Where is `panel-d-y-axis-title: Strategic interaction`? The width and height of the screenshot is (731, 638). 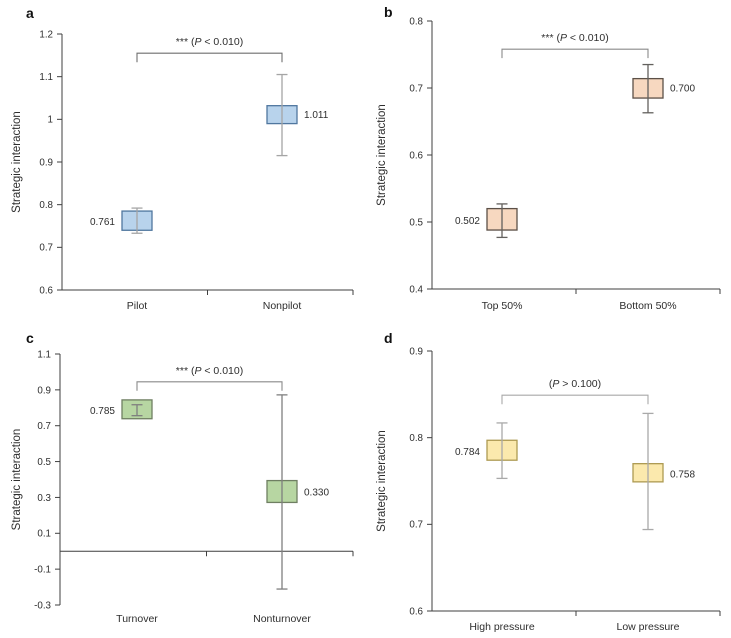
panel-d-y-axis-title: Strategic interaction is located at coordinates (382, 481).